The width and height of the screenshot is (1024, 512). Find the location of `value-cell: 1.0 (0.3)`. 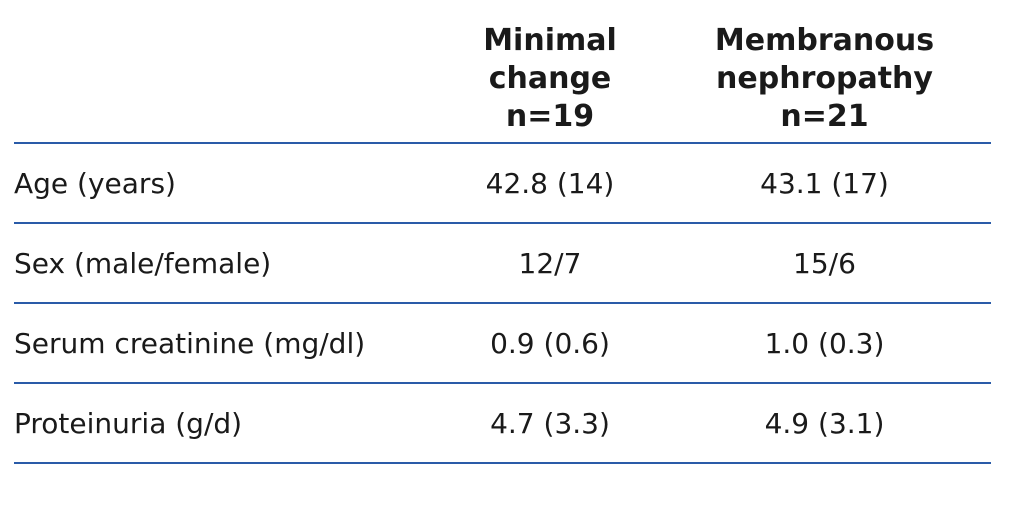

value-cell: 1.0 (0.3) is located at coordinates (824, 343).